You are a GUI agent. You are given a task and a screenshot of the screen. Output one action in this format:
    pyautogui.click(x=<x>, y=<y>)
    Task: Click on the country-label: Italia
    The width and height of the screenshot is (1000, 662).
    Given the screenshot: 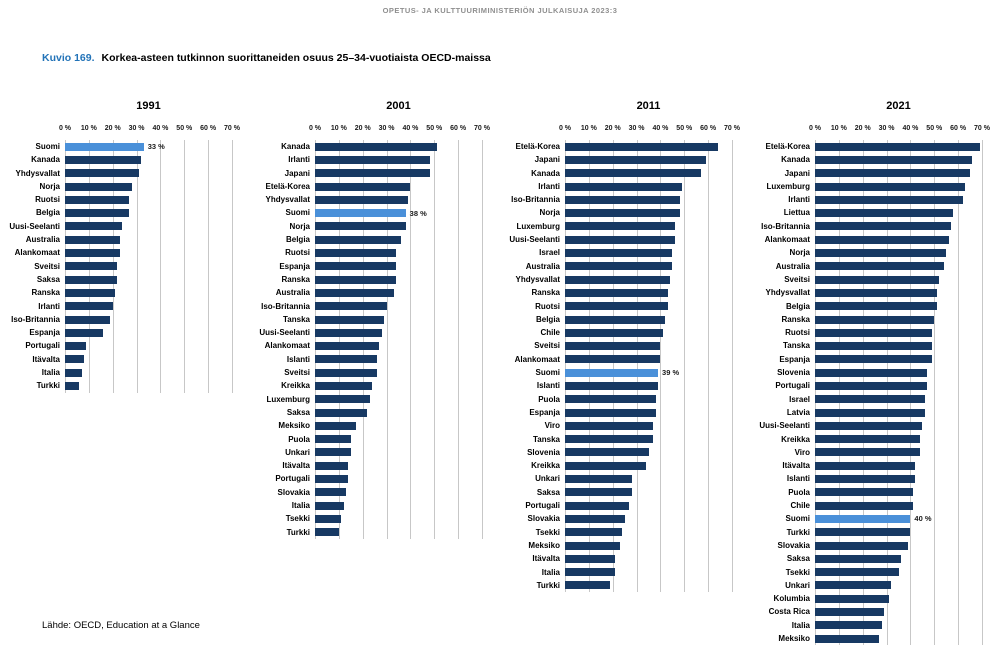 What is the action you would take?
    pyautogui.click(x=50, y=373)
    